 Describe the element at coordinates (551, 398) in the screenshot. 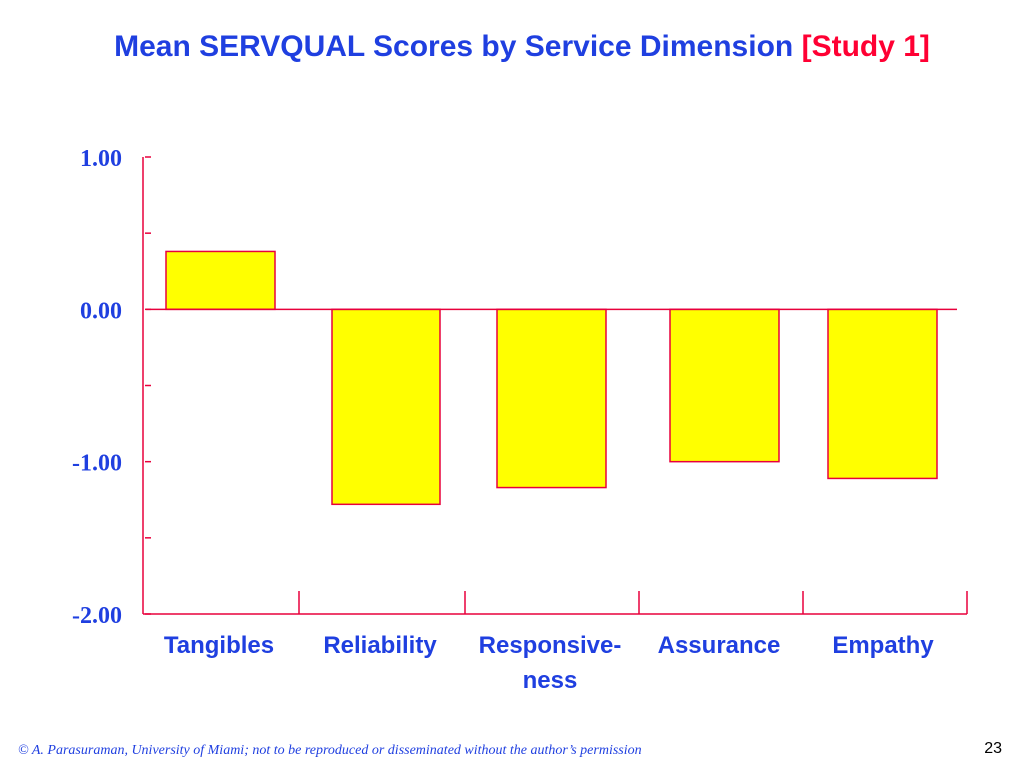

I see `bar-responsive-ness` at that location.